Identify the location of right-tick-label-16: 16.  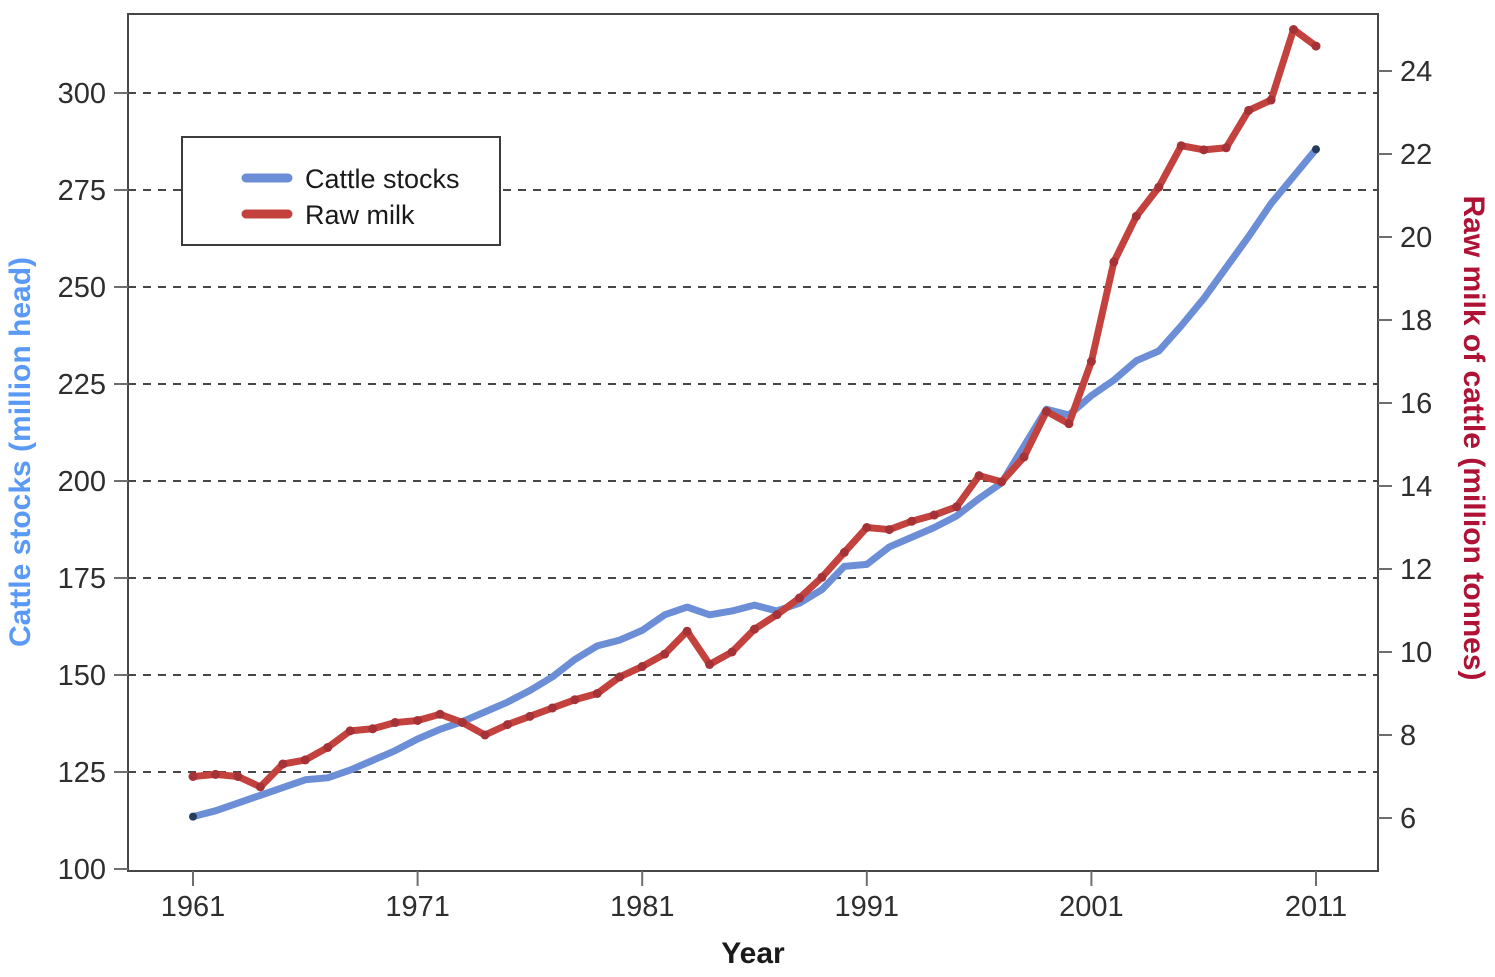
(1416, 404).